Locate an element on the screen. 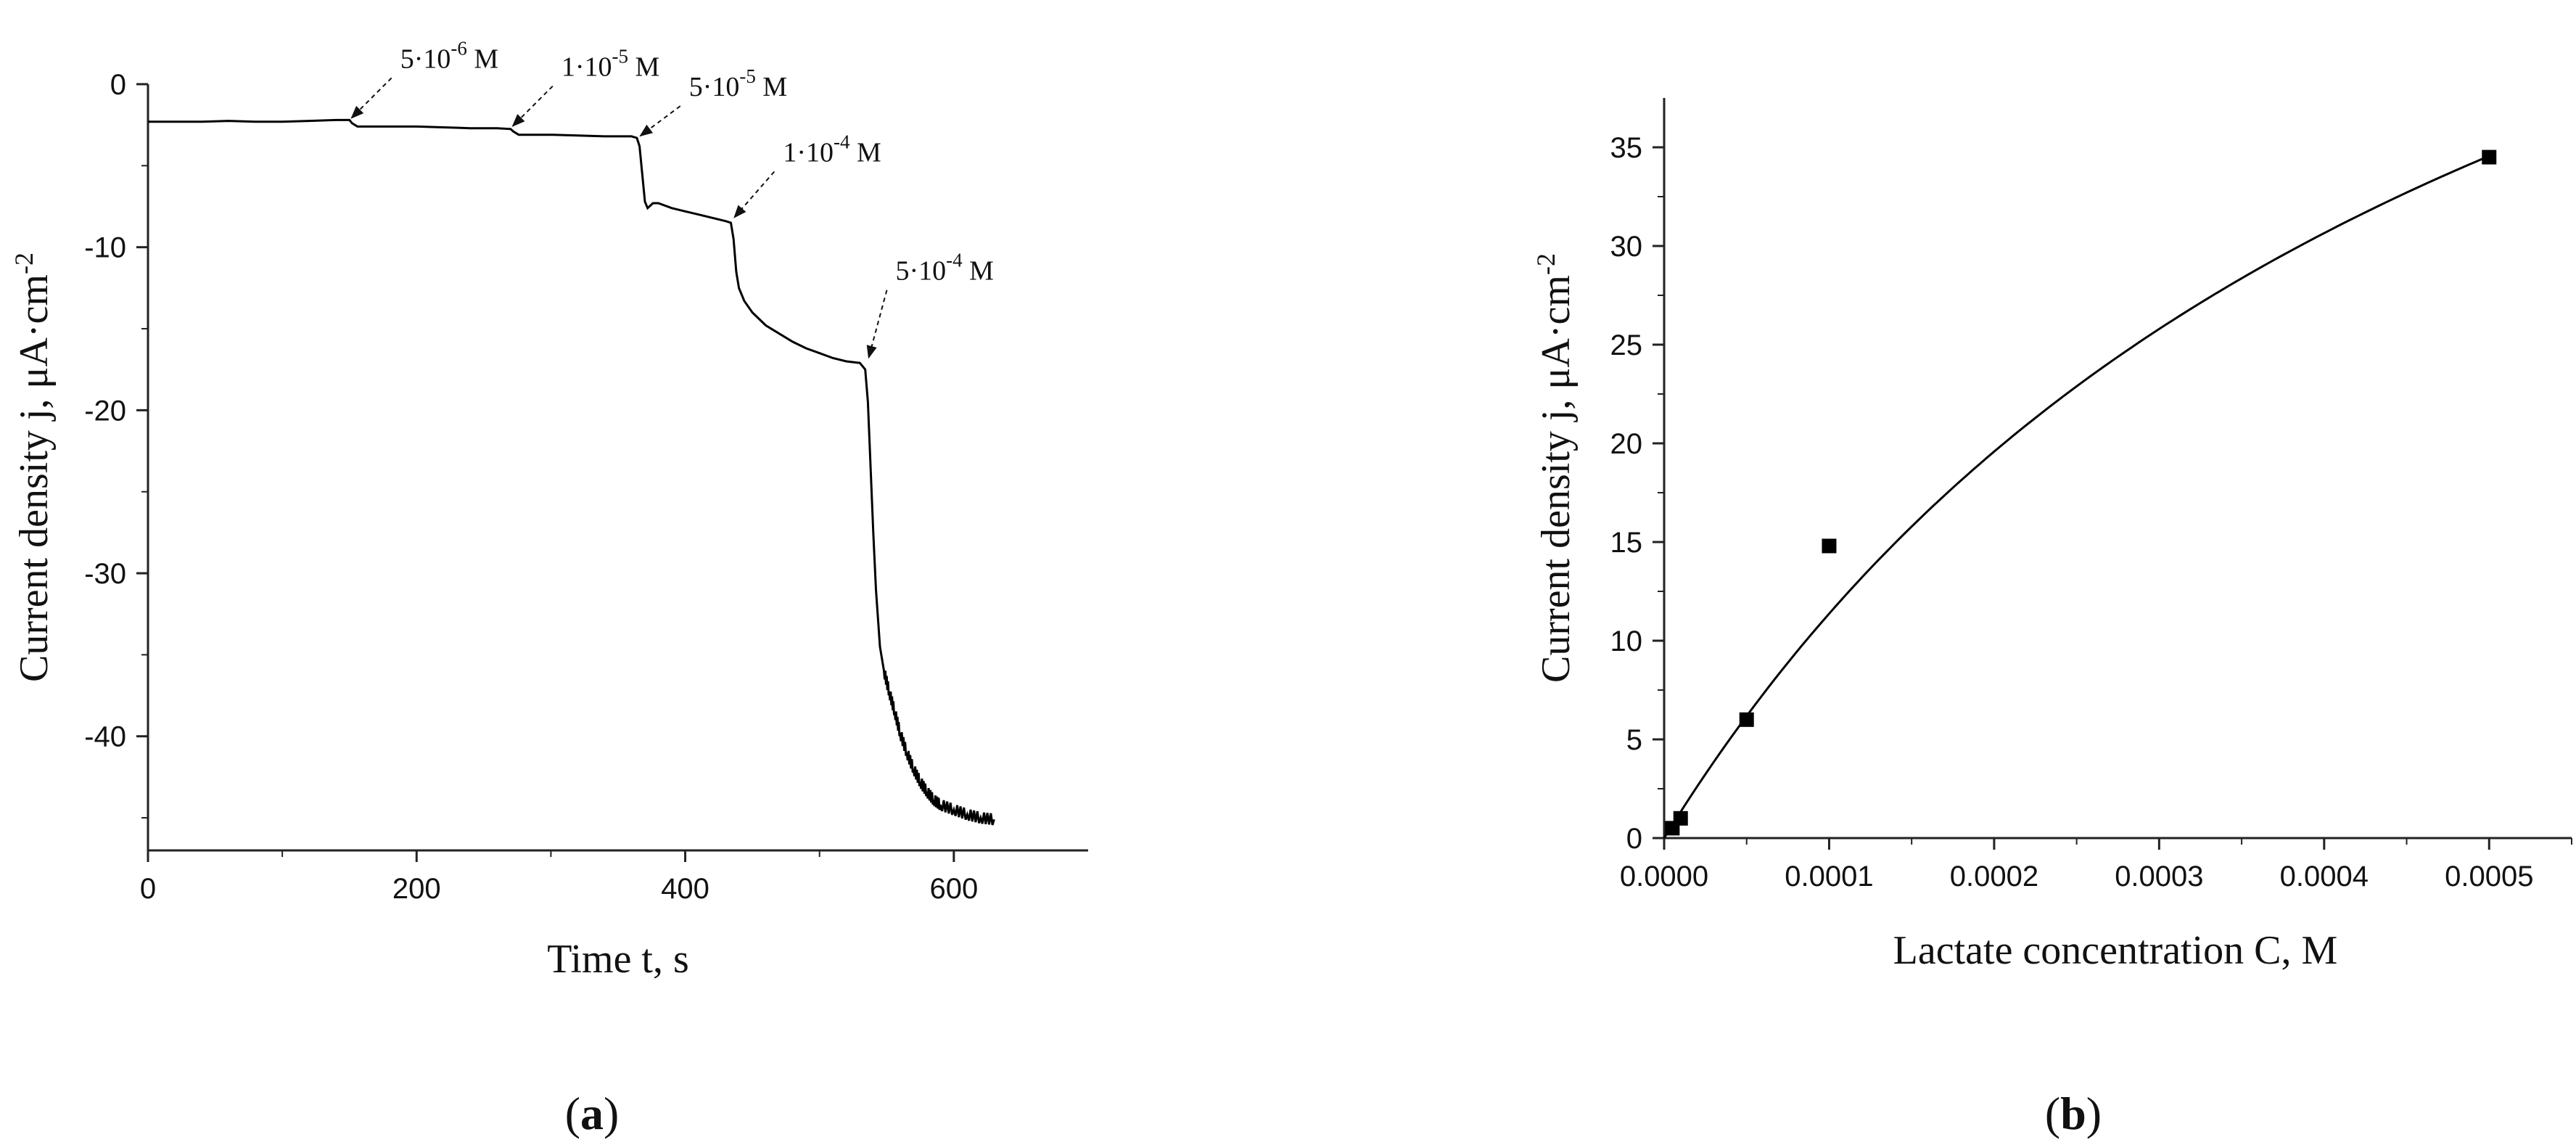 This screenshot has height=1145, width=2576. chart-a-y-tick-label: -30 is located at coordinates (105, 574).